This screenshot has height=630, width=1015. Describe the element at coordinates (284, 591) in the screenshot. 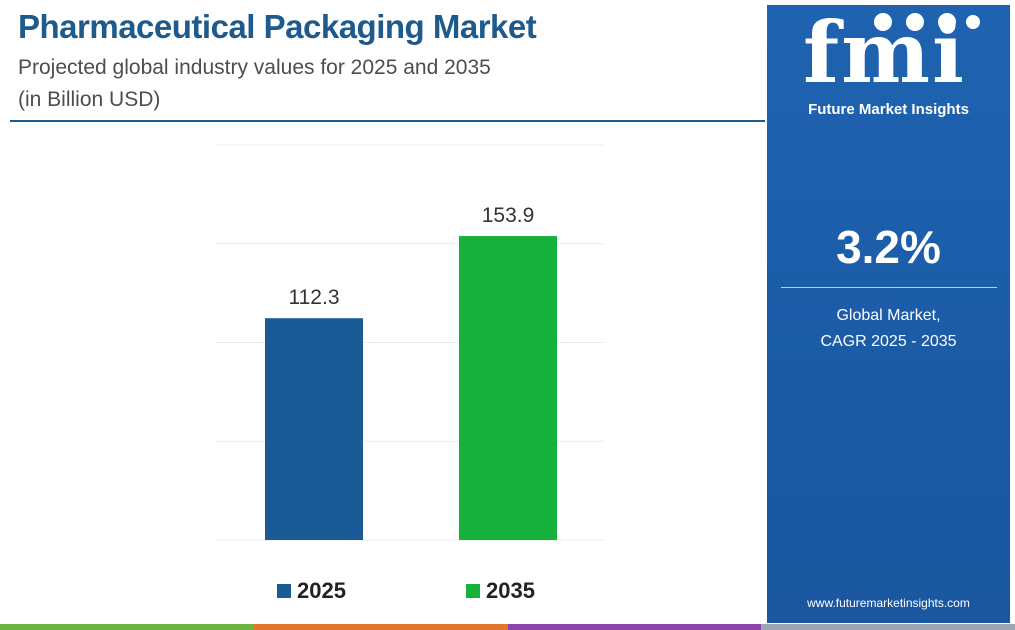

I see `legend-swatch-2025` at that location.